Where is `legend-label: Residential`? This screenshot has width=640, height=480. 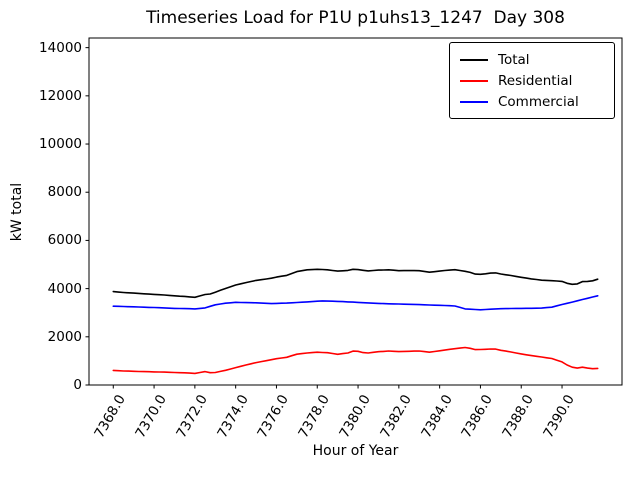
legend-label: Residential is located at coordinates (535, 80).